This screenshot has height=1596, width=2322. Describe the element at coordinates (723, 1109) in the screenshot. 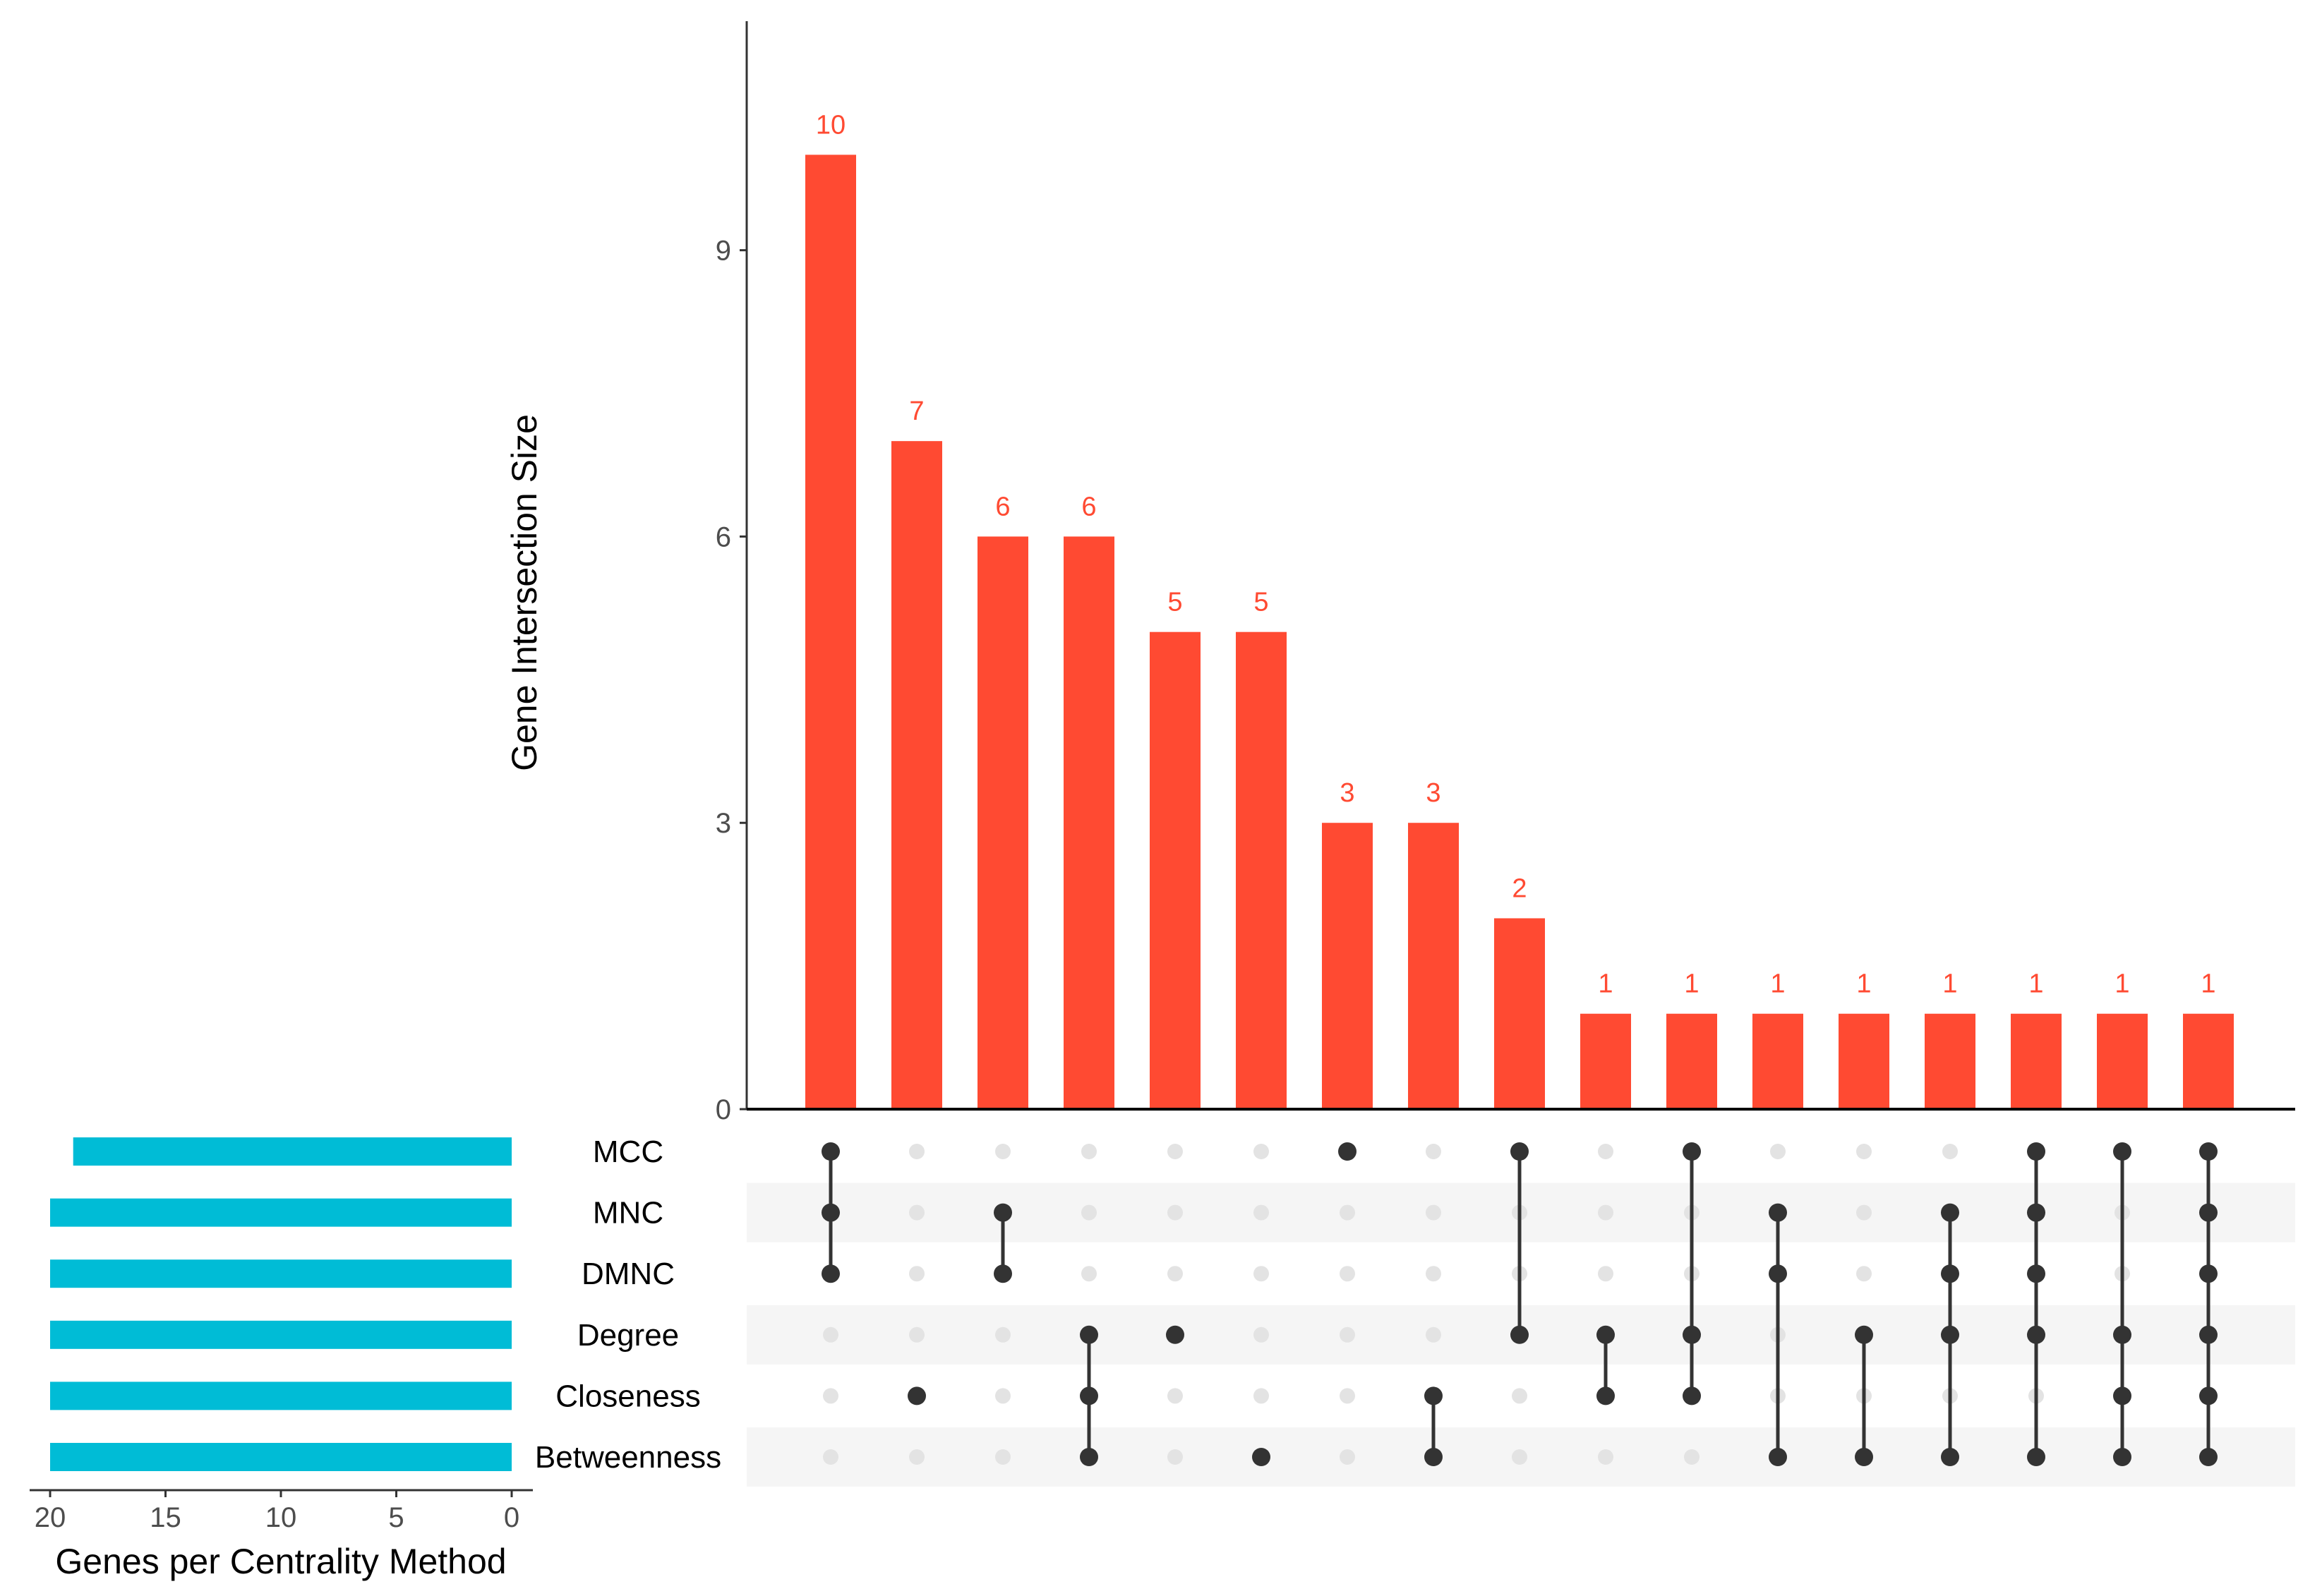

I see `y-tick-label: 0` at that location.